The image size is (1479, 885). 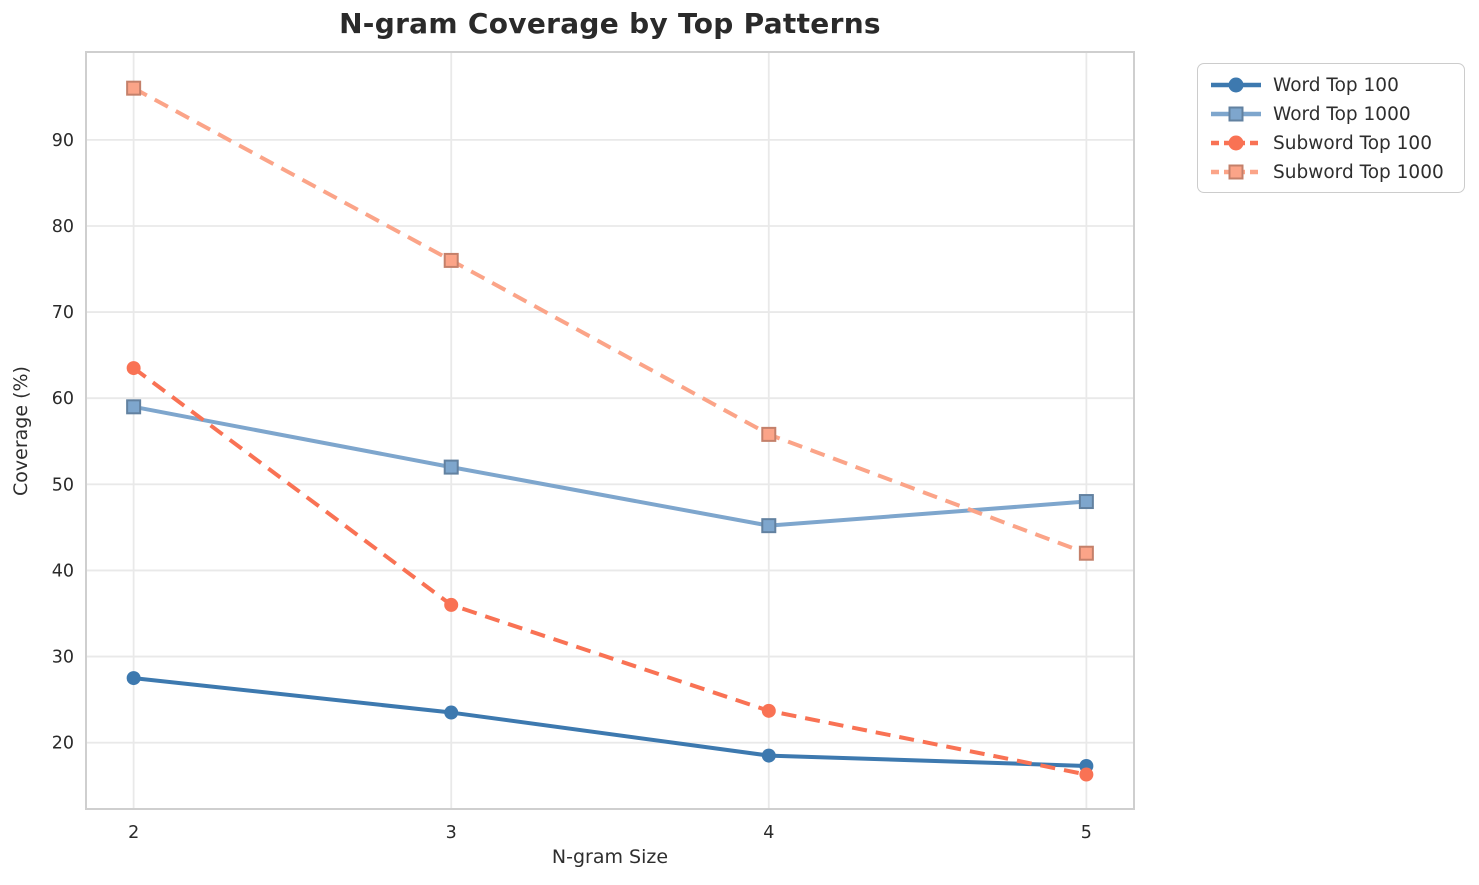 I want to click on x-tick-label: 2, so click(x=133, y=833).